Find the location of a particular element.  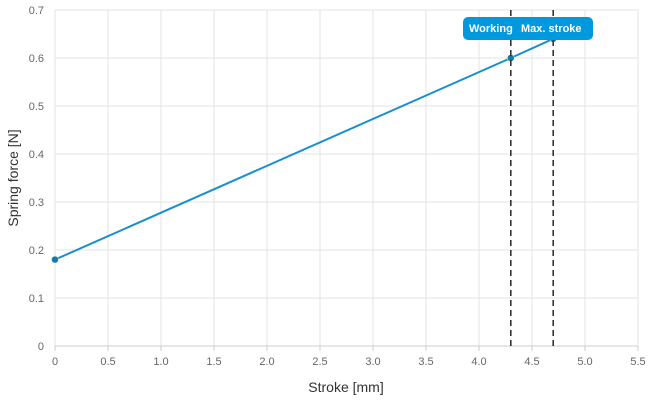

tooltip-box is located at coordinates (528, 28).